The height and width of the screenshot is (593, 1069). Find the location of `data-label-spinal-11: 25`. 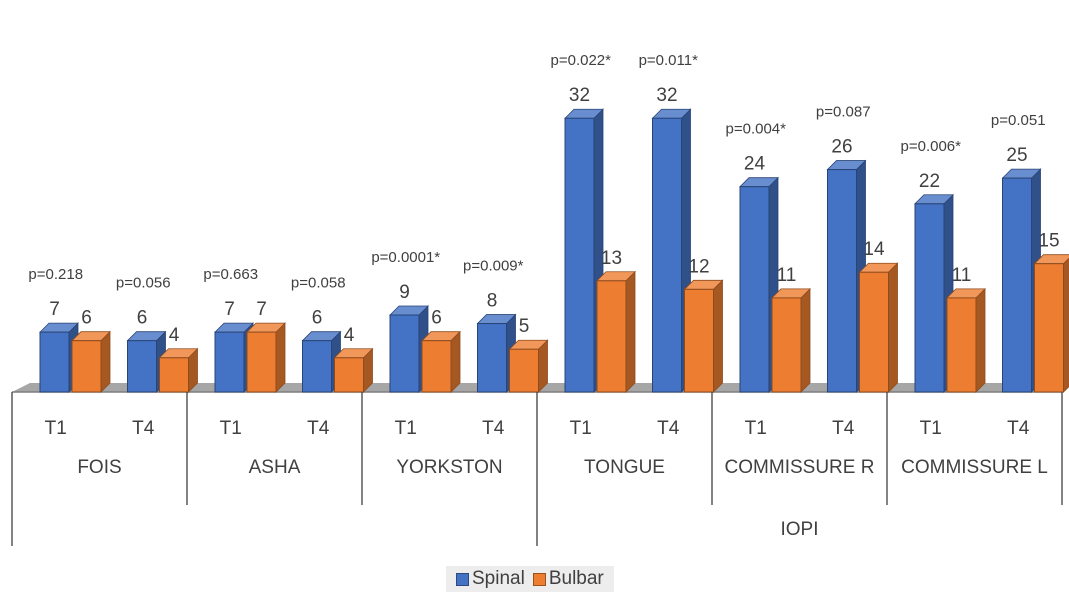

data-label-spinal-11: 25 is located at coordinates (1016, 155).